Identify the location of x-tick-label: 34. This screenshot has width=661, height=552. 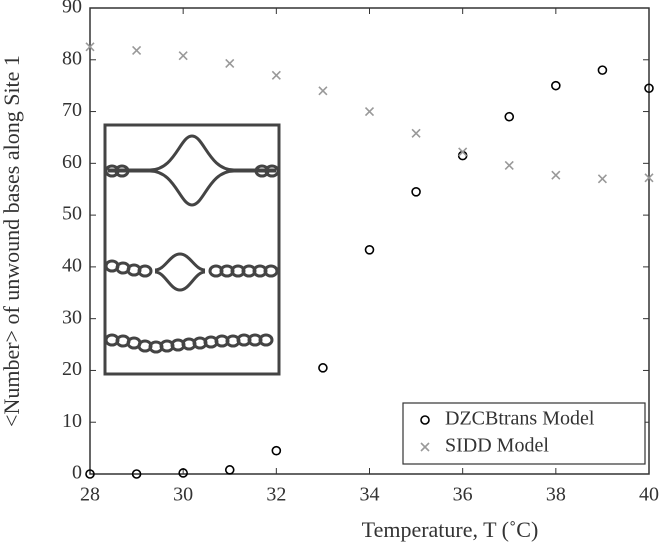
(370, 495).